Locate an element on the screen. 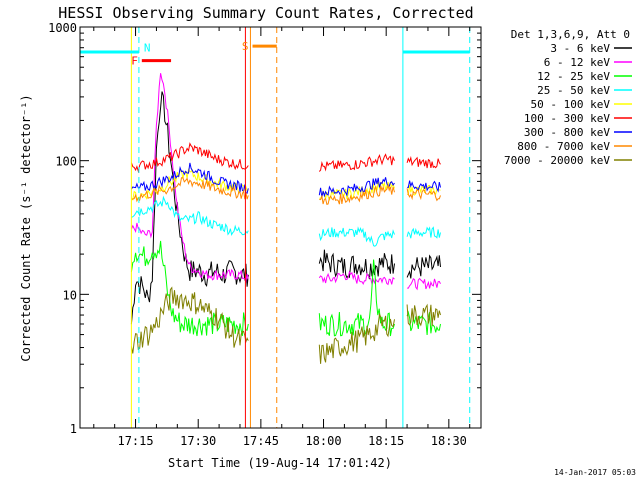 This screenshot has width=640, height=485. legend-label: 7000 - 20000 keV is located at coordinates (557, 160).